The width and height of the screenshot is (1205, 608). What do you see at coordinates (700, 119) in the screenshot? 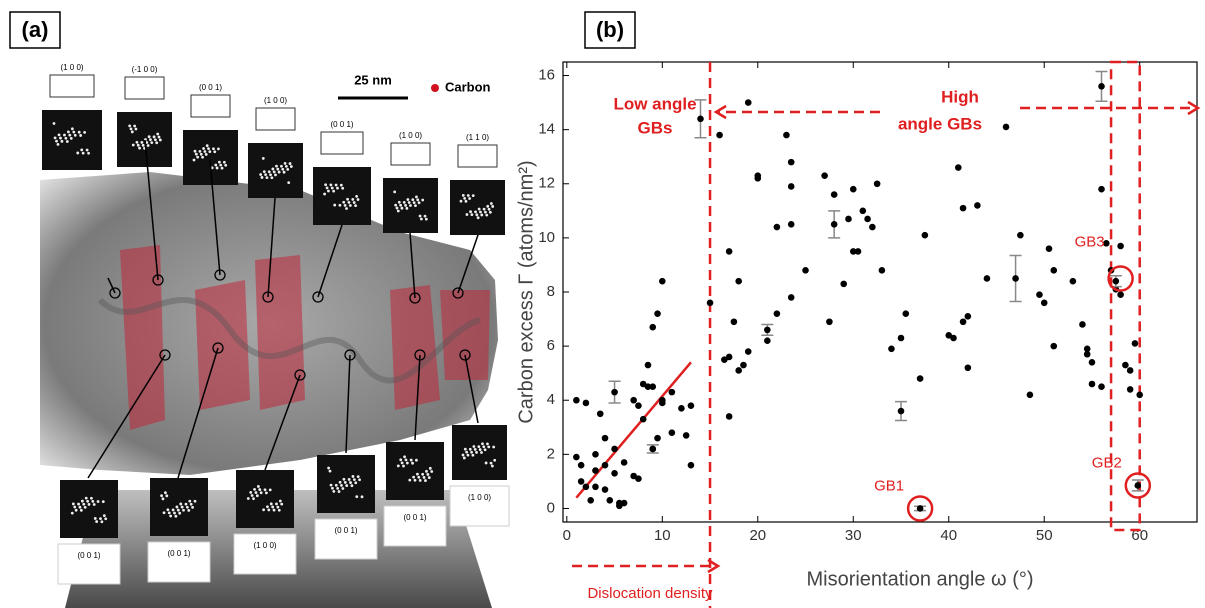
I see `error-point` at bounding box center [700, 119].